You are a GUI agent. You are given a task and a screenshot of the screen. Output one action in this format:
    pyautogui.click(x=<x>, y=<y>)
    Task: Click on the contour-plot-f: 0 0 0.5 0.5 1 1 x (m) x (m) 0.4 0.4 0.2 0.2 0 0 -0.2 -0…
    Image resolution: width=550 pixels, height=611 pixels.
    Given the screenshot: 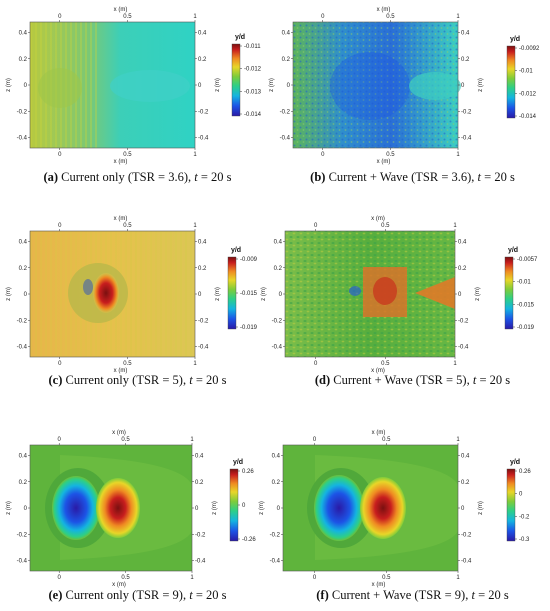 What is the action you would take?
    pyautogui.click(x=395, y=509)
    